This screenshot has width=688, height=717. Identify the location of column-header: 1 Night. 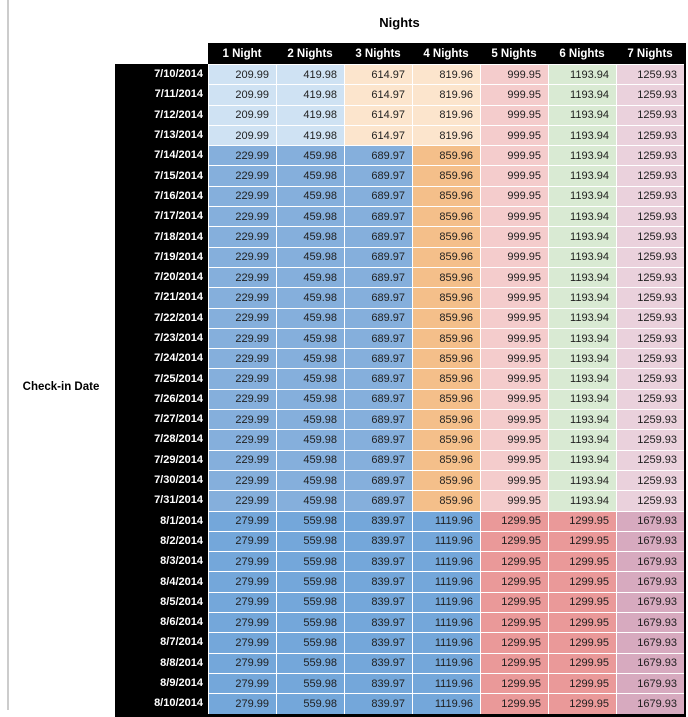
(242, 53).